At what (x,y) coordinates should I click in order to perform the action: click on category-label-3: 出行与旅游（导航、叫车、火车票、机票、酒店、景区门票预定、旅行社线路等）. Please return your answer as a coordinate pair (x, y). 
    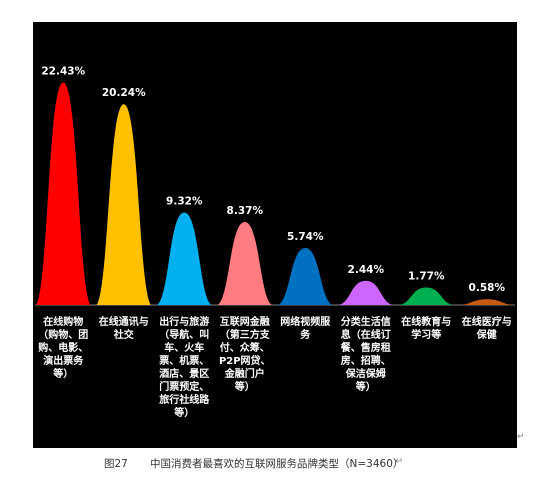
    Looking at the image, I should click on (184, 367).